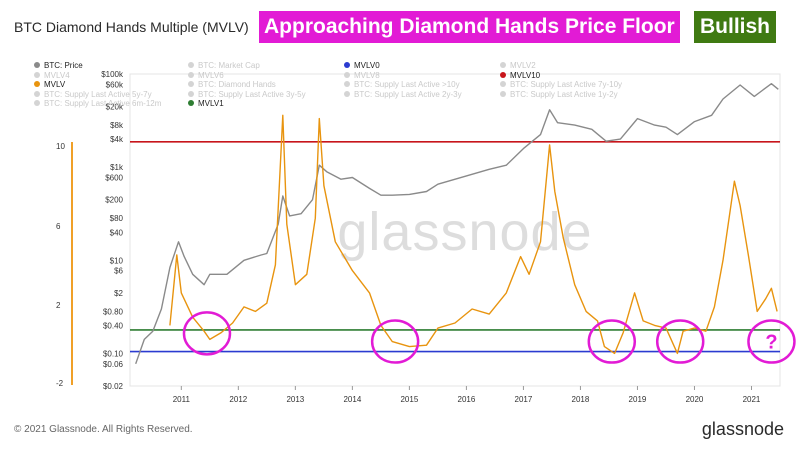 This screenshot has height=450, width=800. I want to click on price-tick-label: $10, so click(117, 260).